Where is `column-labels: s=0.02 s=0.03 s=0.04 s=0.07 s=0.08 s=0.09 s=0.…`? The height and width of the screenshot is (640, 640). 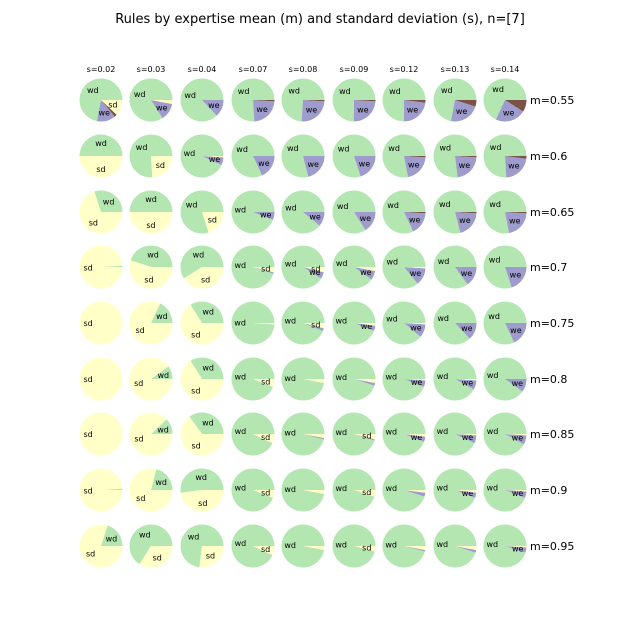 column-labels: s=0.02 s=0.03 s=0.04 s=0.07 s=0.08 s=0.09 s=0.… is located at coordinates (303, 69).